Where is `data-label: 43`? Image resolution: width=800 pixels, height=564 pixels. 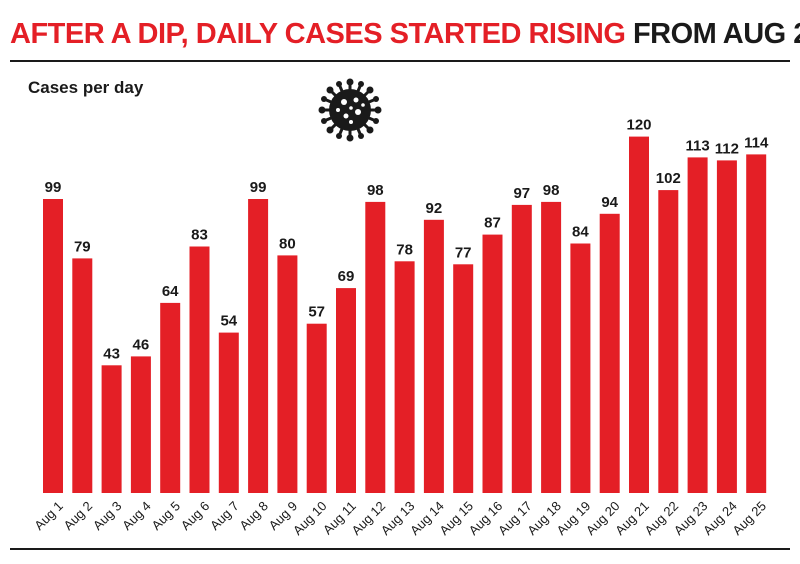
data-label: 43 is located at coordinates (111, 353).